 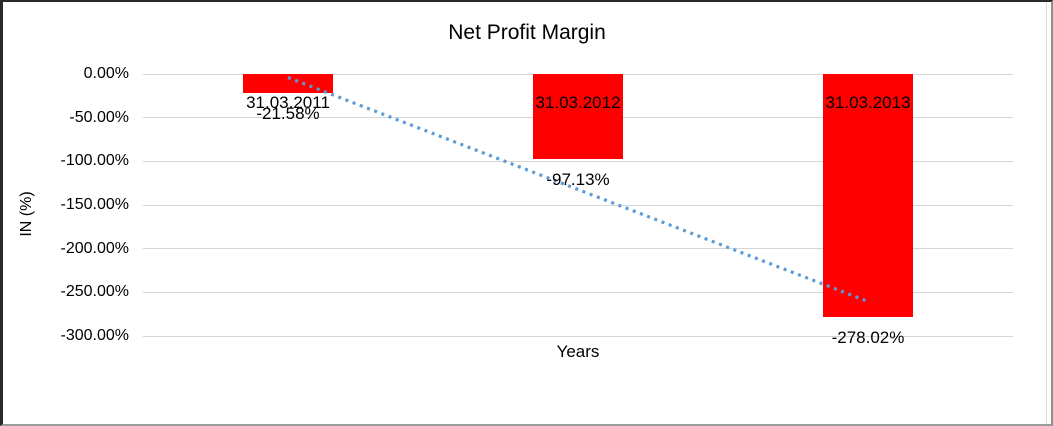 What do you see at coordinates (26, 214) in the screenshot?
I see `y-axis-title: IN (%)` at bounding box center [26, 214].